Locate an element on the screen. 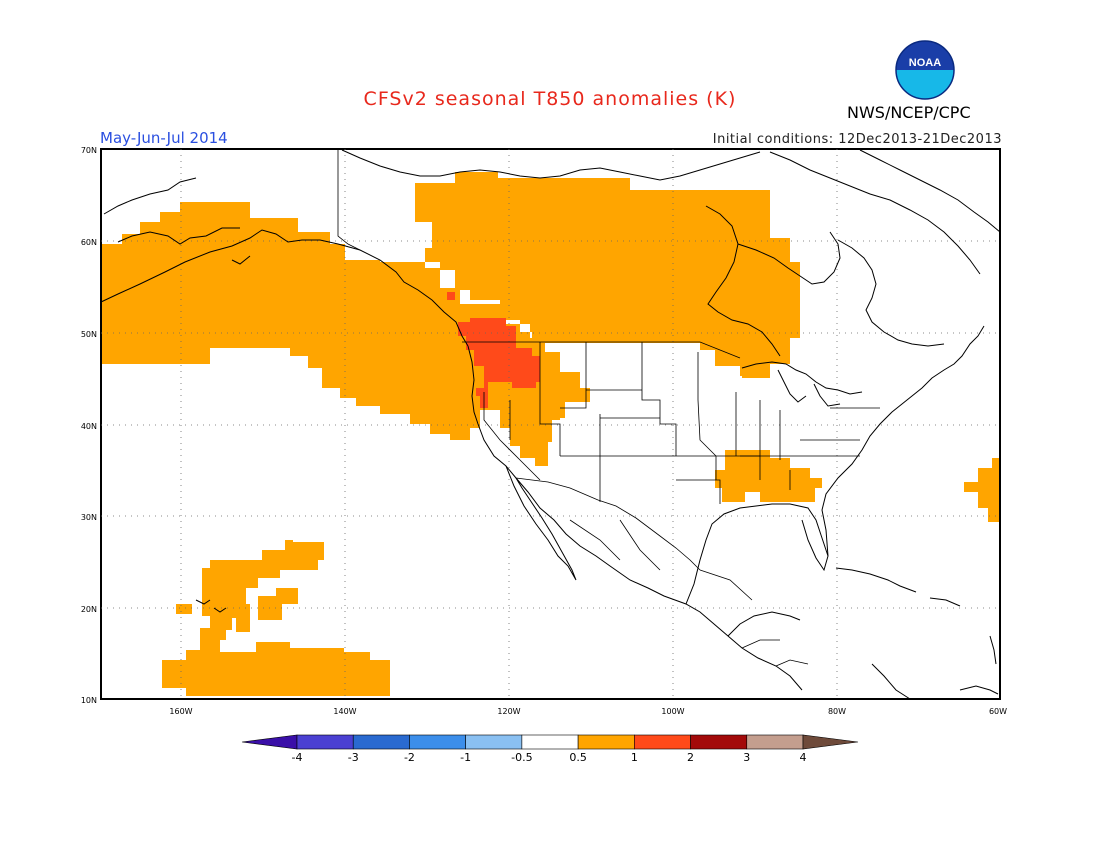 The width and height of the screenshot is (1100, 850). lon-label-60w: 60W is located at coordinates (998, 711).